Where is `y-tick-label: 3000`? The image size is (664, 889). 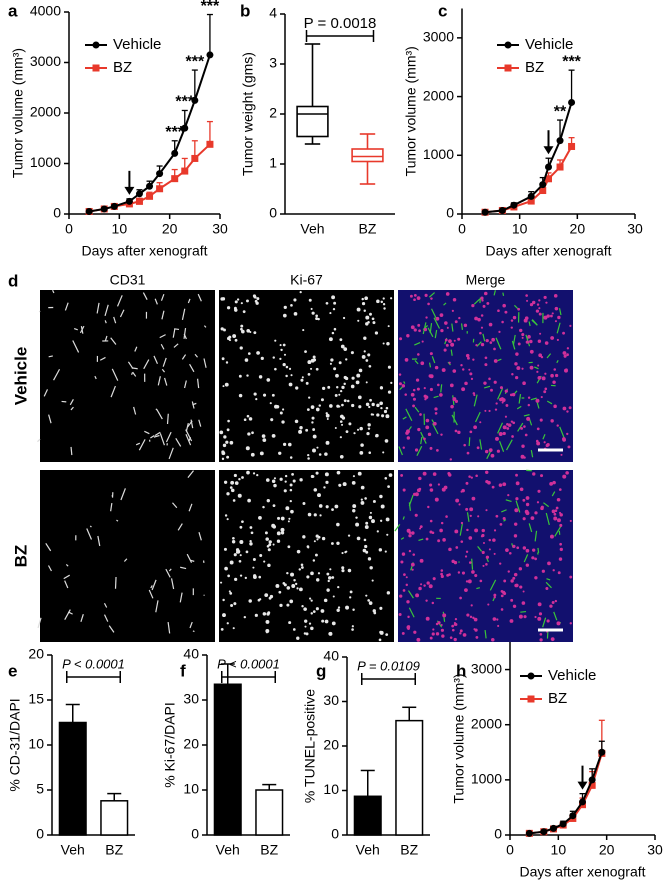 y-tick-label: 3000 is located at coordinates (486, 668).